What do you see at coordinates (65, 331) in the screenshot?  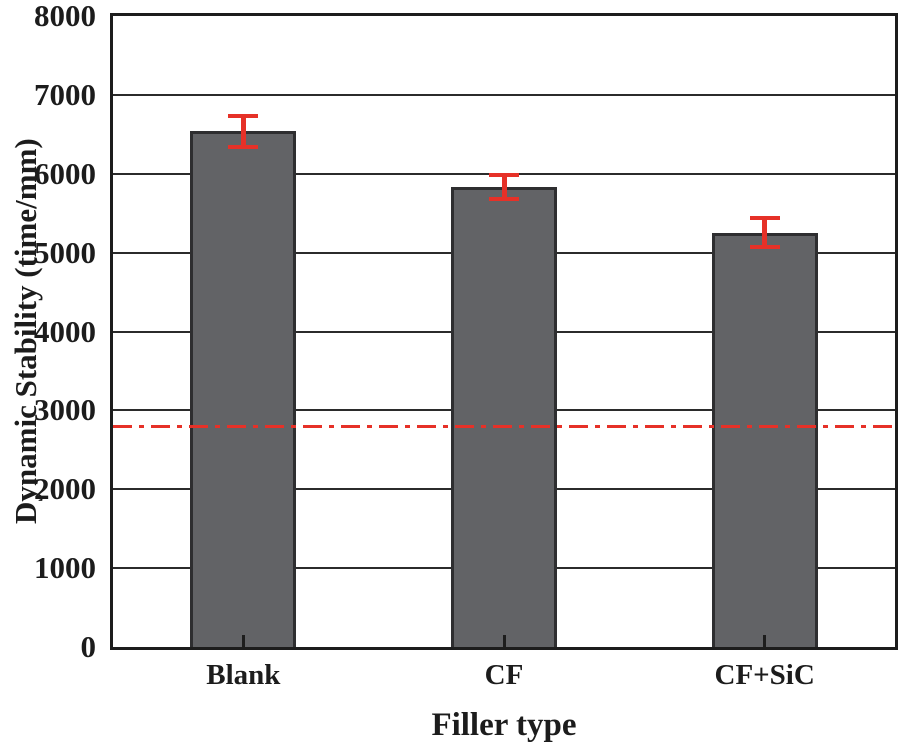 I see `y-tick-label-4000: 4000` at bounding box center [65, 331].